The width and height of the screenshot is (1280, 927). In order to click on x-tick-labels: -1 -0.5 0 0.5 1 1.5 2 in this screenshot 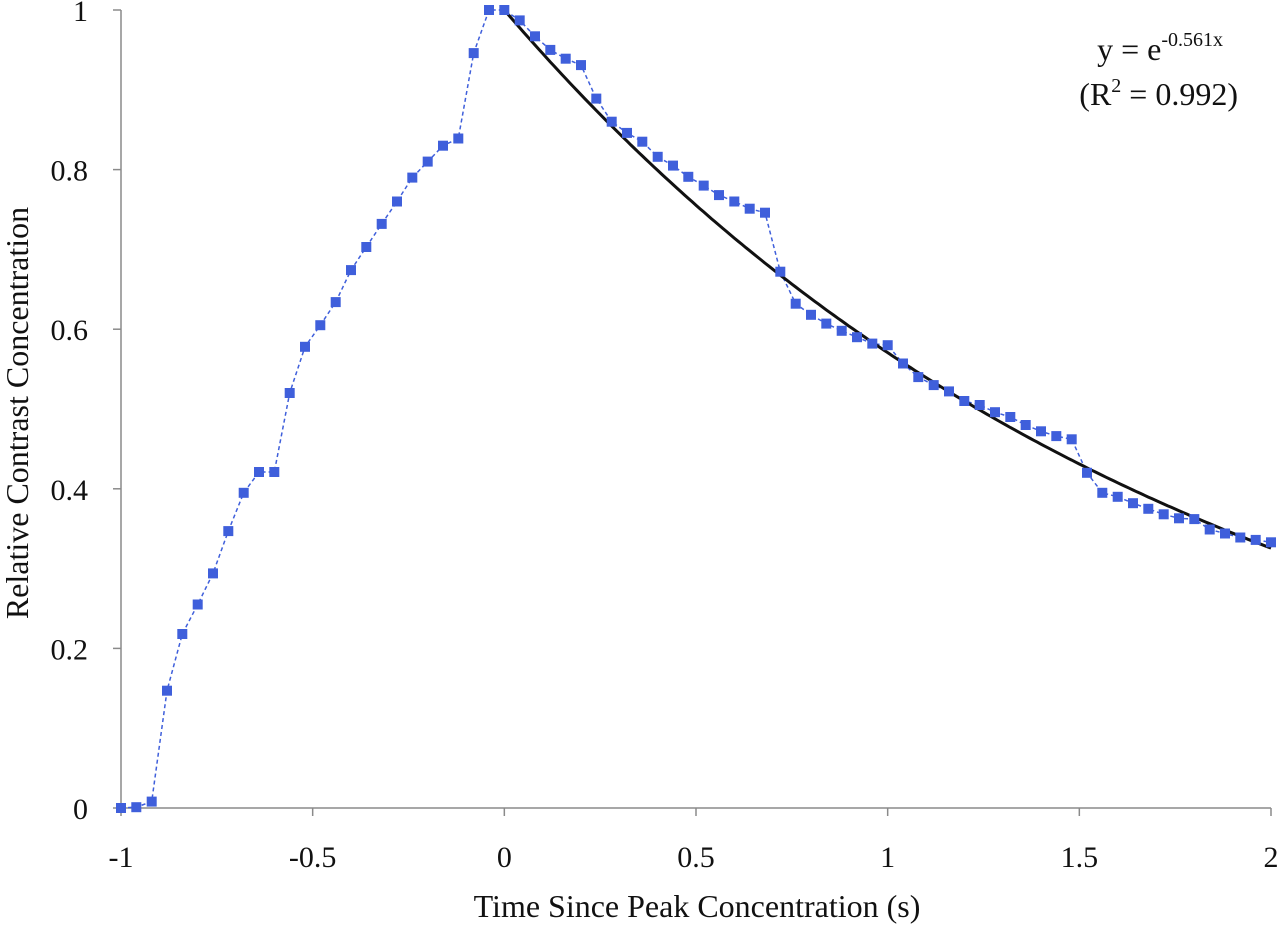, I will do `click(694, 857)`.